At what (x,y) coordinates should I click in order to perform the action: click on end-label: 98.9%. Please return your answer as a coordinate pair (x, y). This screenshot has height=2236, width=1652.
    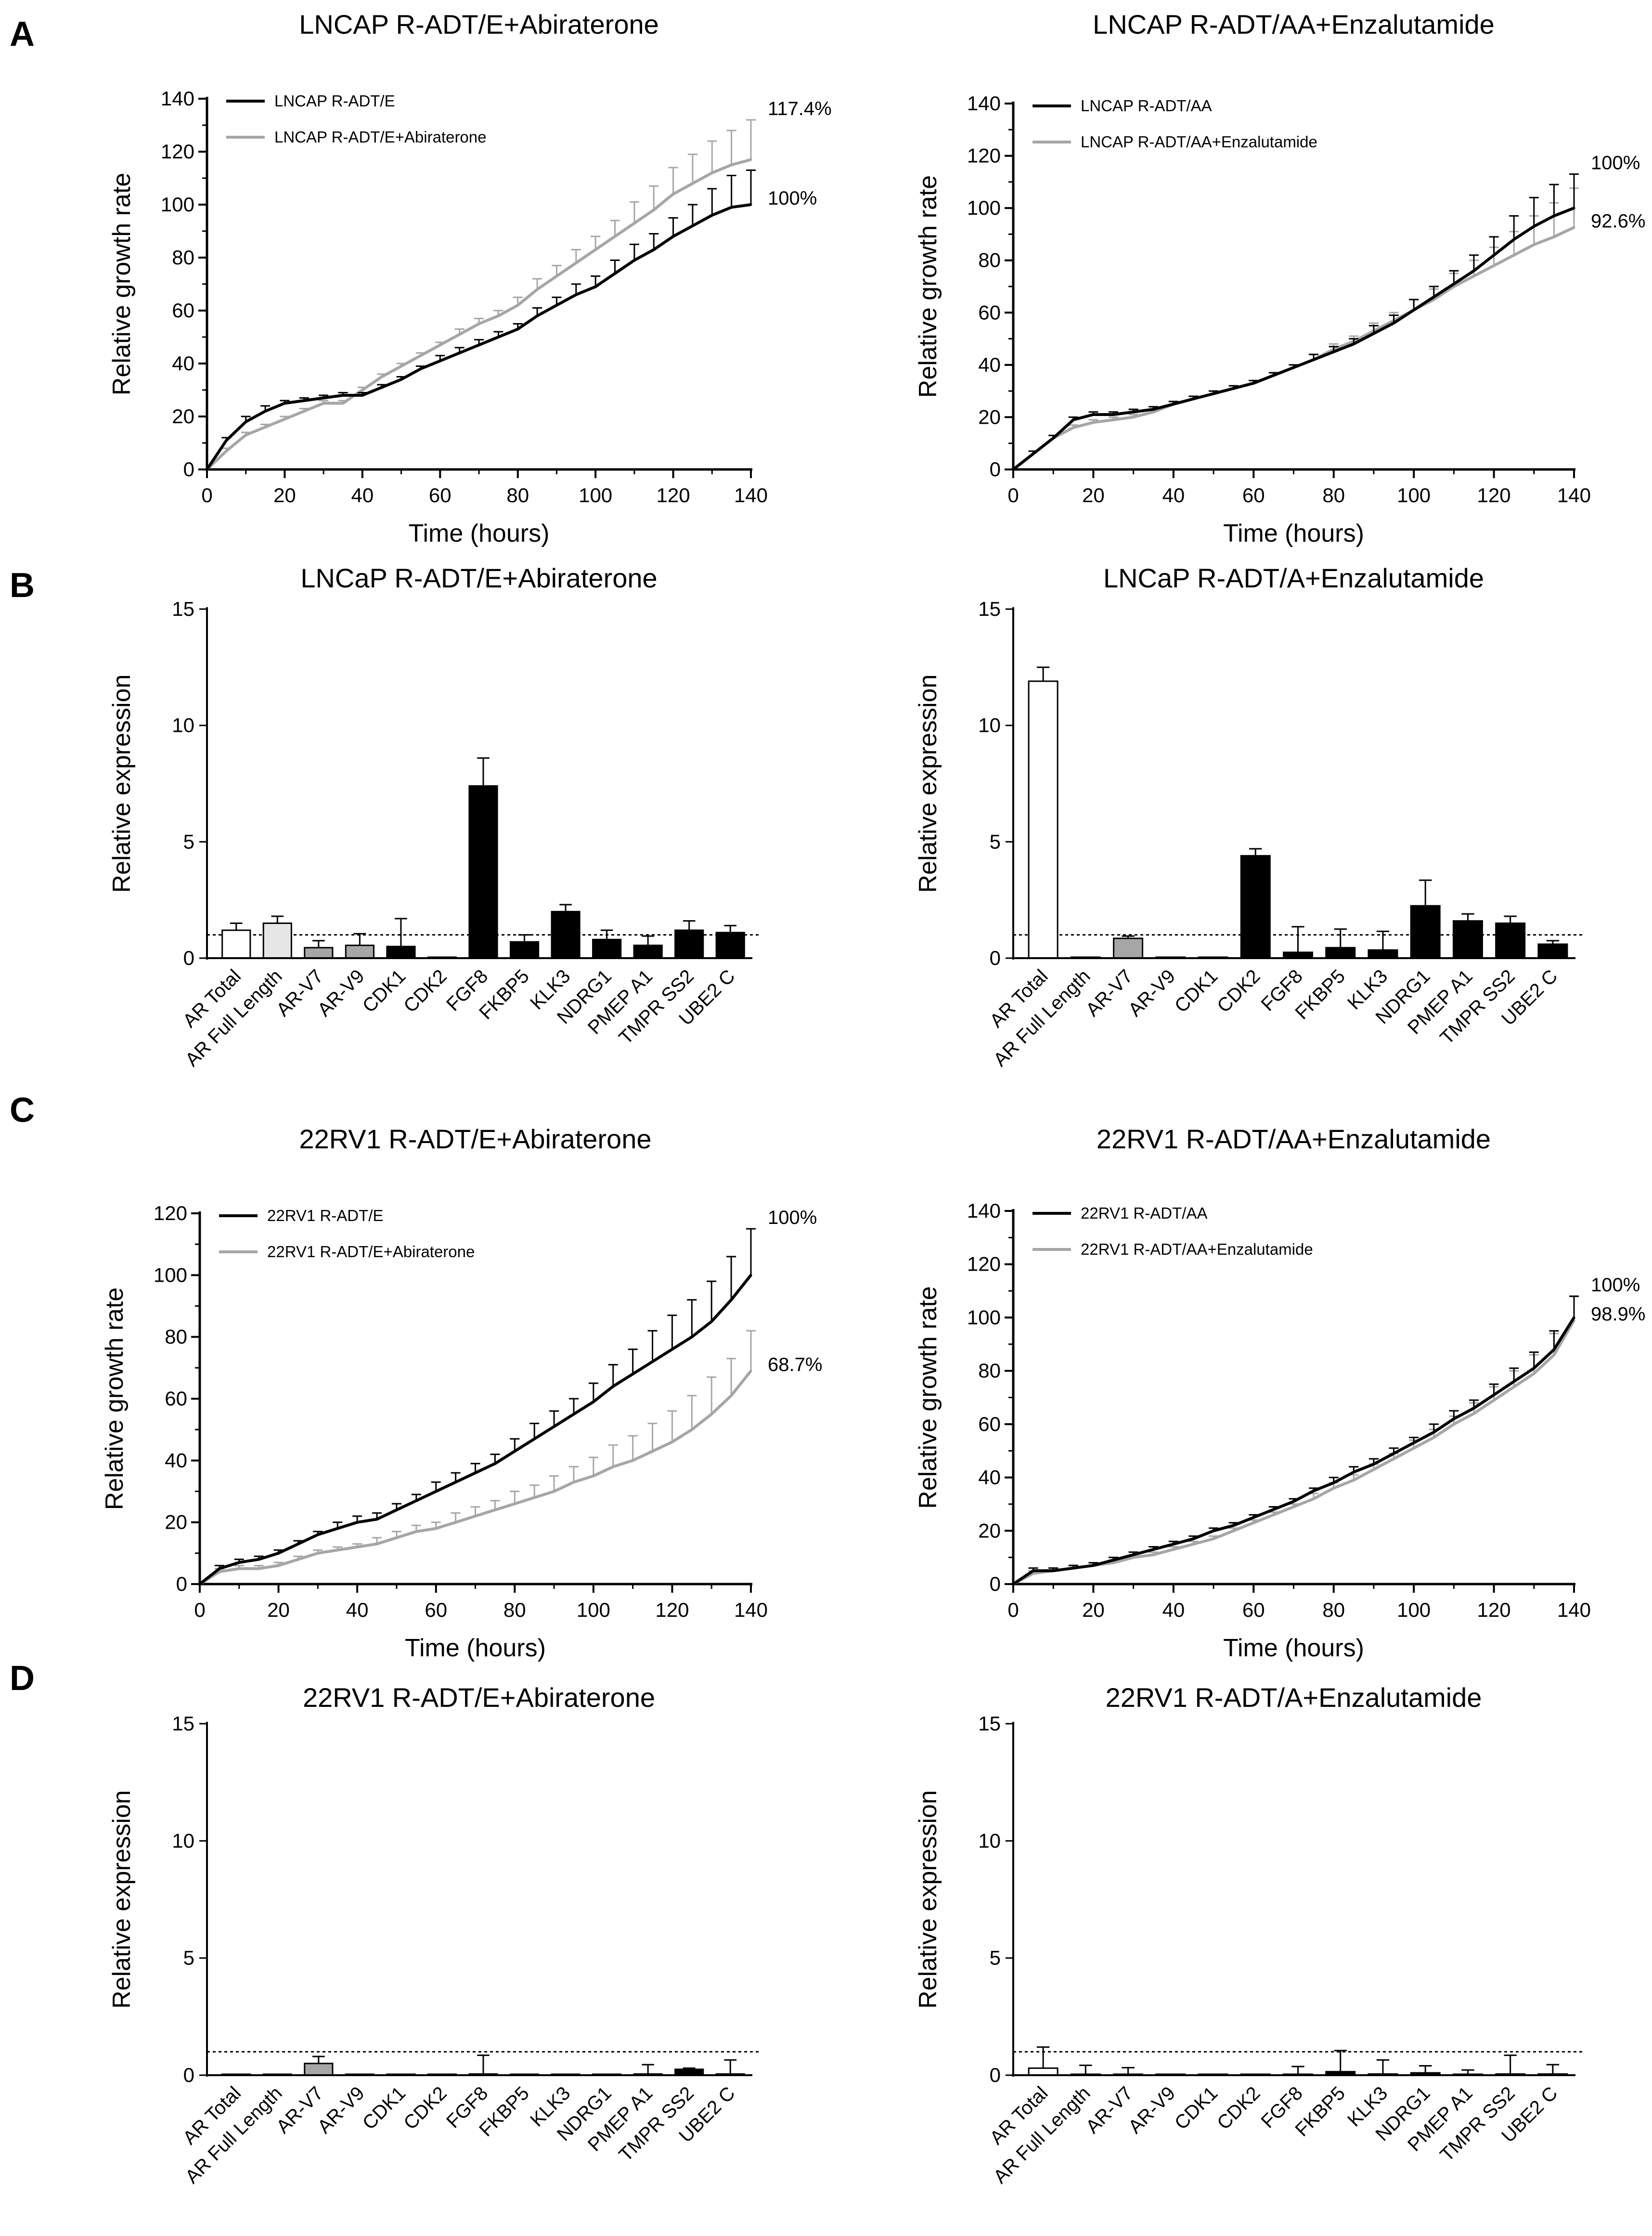
    Looking at the image, I should click on (1618, 1314).